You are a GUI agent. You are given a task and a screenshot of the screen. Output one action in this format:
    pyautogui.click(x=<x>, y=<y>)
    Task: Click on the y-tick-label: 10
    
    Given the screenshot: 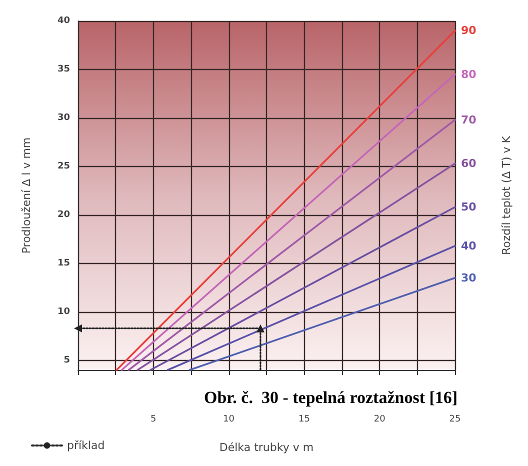 What is the action you would take?
    pyautogui.click(x=63, y=311)
    